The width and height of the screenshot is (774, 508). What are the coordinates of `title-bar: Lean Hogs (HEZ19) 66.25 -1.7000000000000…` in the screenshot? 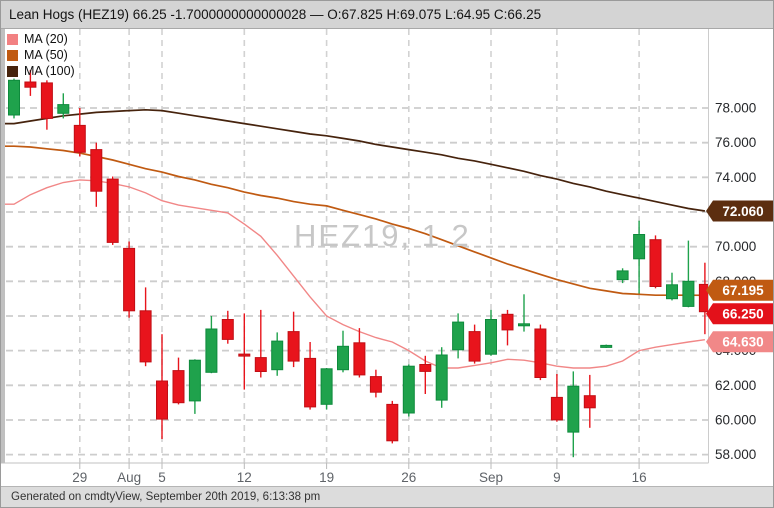 It's located at (387, 15).